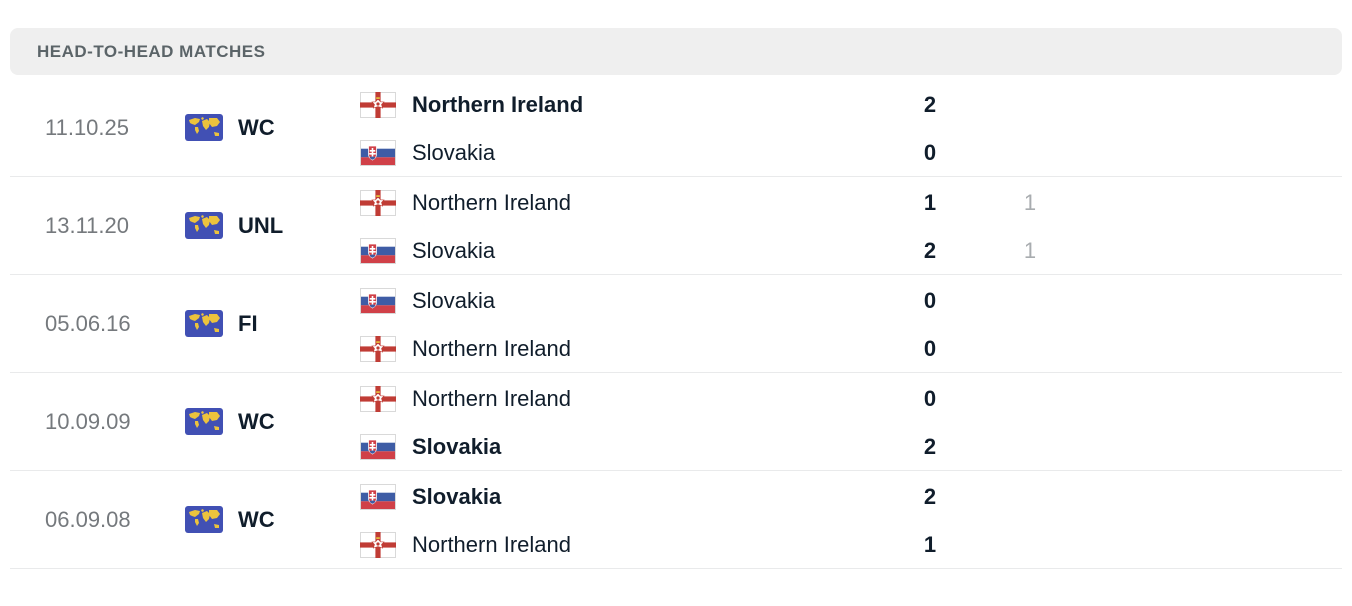 This screenshot has height=606, width=1352. What do you see at coordinates (851, 323) in the screenshot?
I see `teams-cell: Slovakia 0` at bounding box center [851, 323].